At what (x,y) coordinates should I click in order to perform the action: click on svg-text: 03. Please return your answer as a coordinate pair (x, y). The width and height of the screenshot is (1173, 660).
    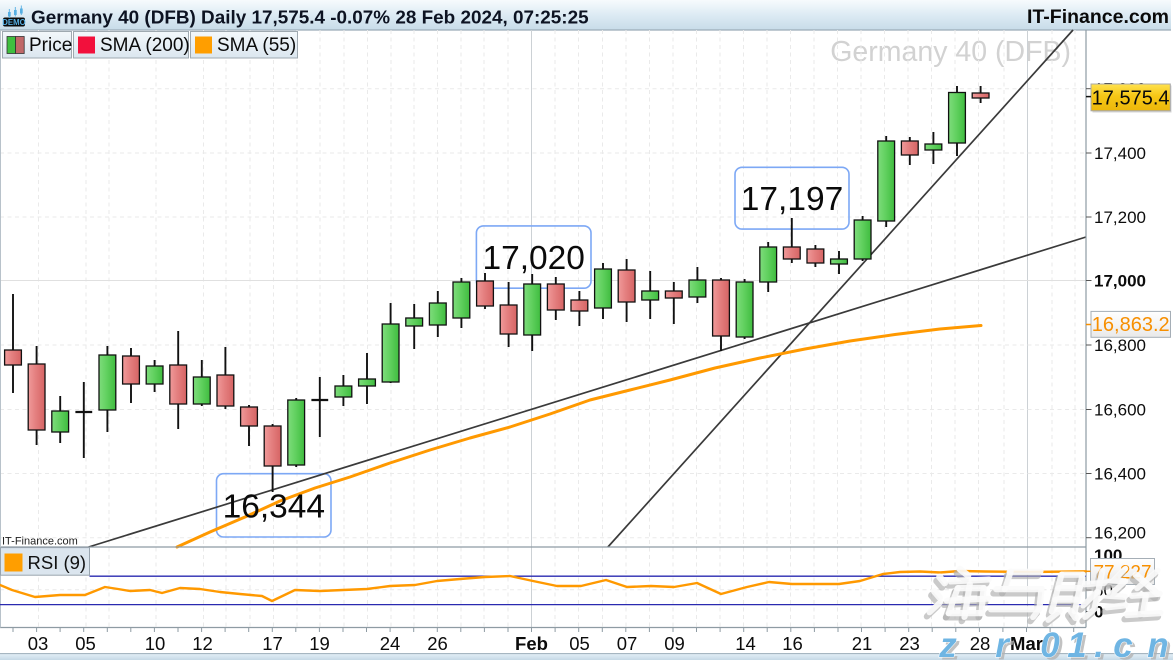
    Looking at the image, I should click on (38, 643).